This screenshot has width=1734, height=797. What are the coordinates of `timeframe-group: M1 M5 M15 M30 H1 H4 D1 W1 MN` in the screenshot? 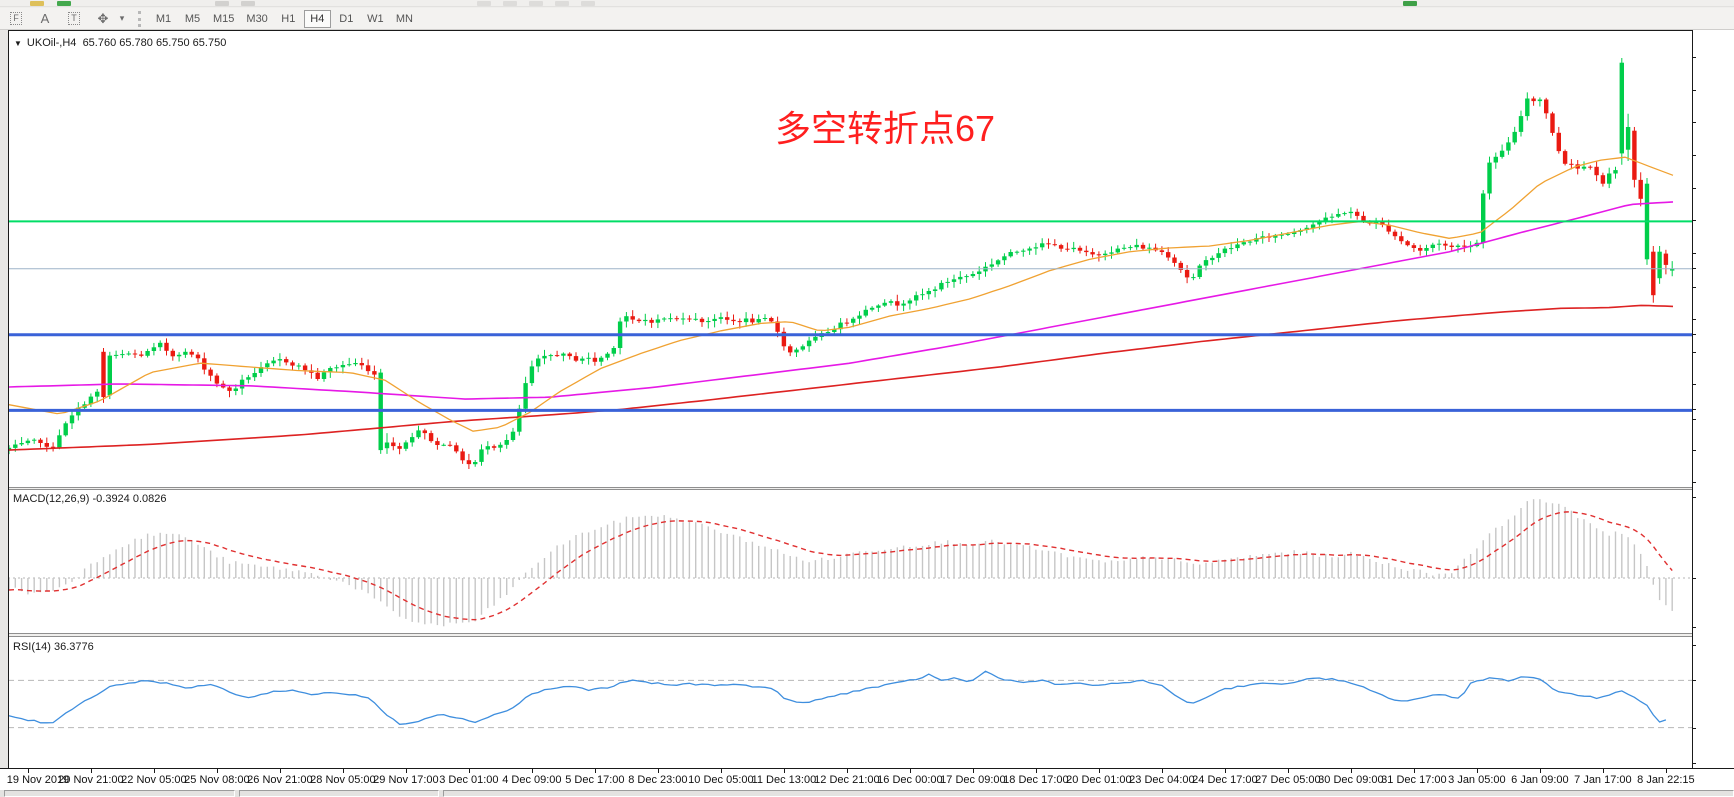 It's located at (284, 18).